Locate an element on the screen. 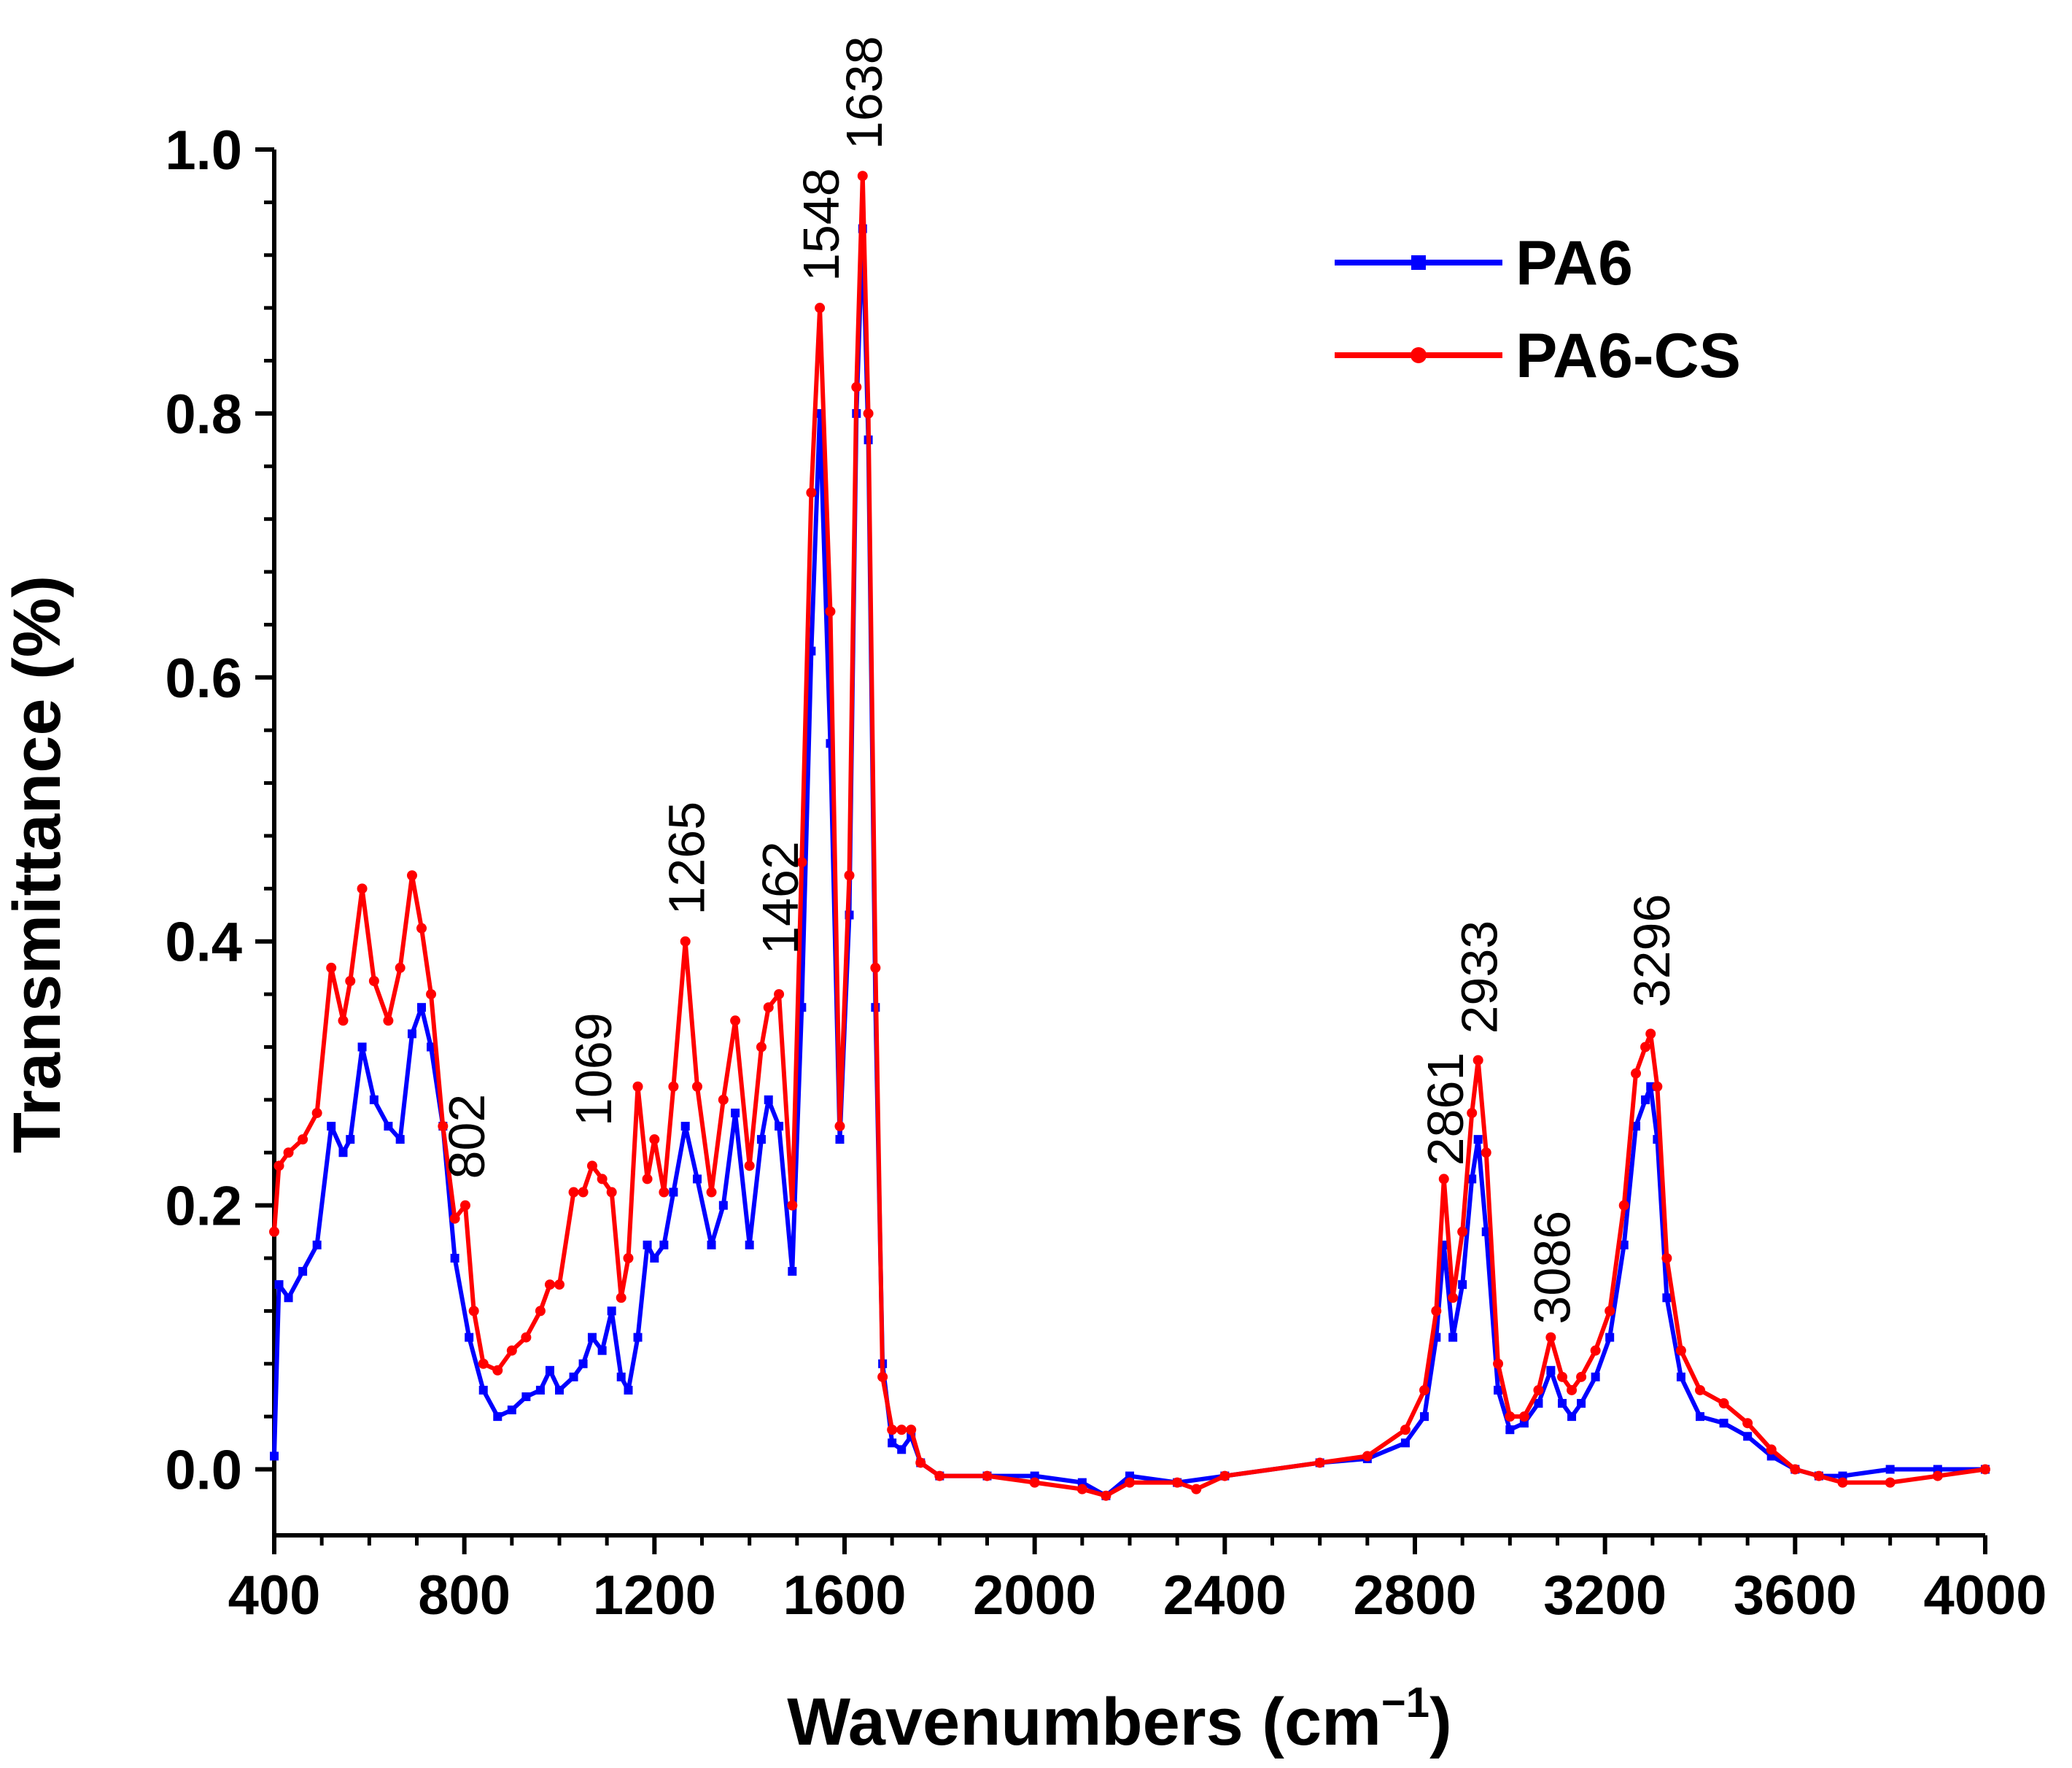 This screenshot has height=1768, width=2072. y-tick-label: 0.6 is located at coordinates (203, 679).